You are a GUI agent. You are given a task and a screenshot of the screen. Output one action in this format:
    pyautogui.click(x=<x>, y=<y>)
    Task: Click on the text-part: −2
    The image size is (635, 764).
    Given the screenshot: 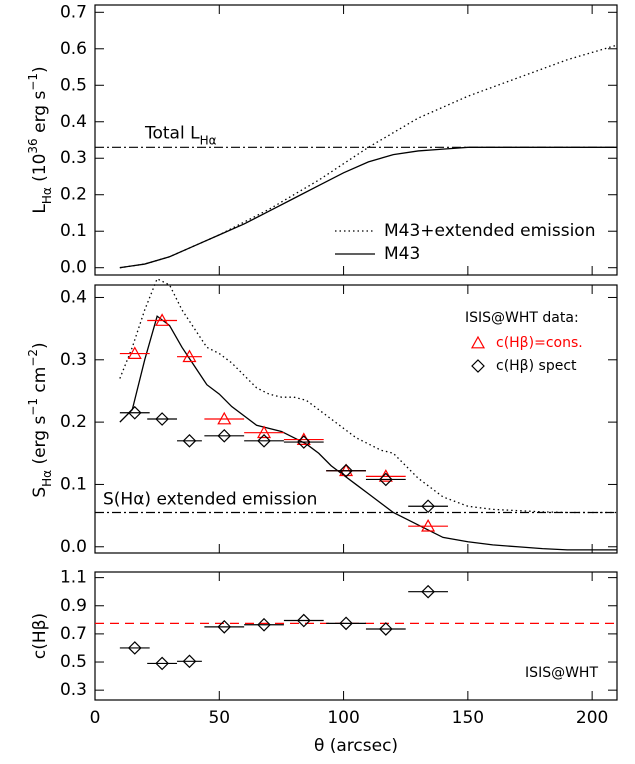 What is the action you would take?
    pyautogui.click(x=33, y=358)
    